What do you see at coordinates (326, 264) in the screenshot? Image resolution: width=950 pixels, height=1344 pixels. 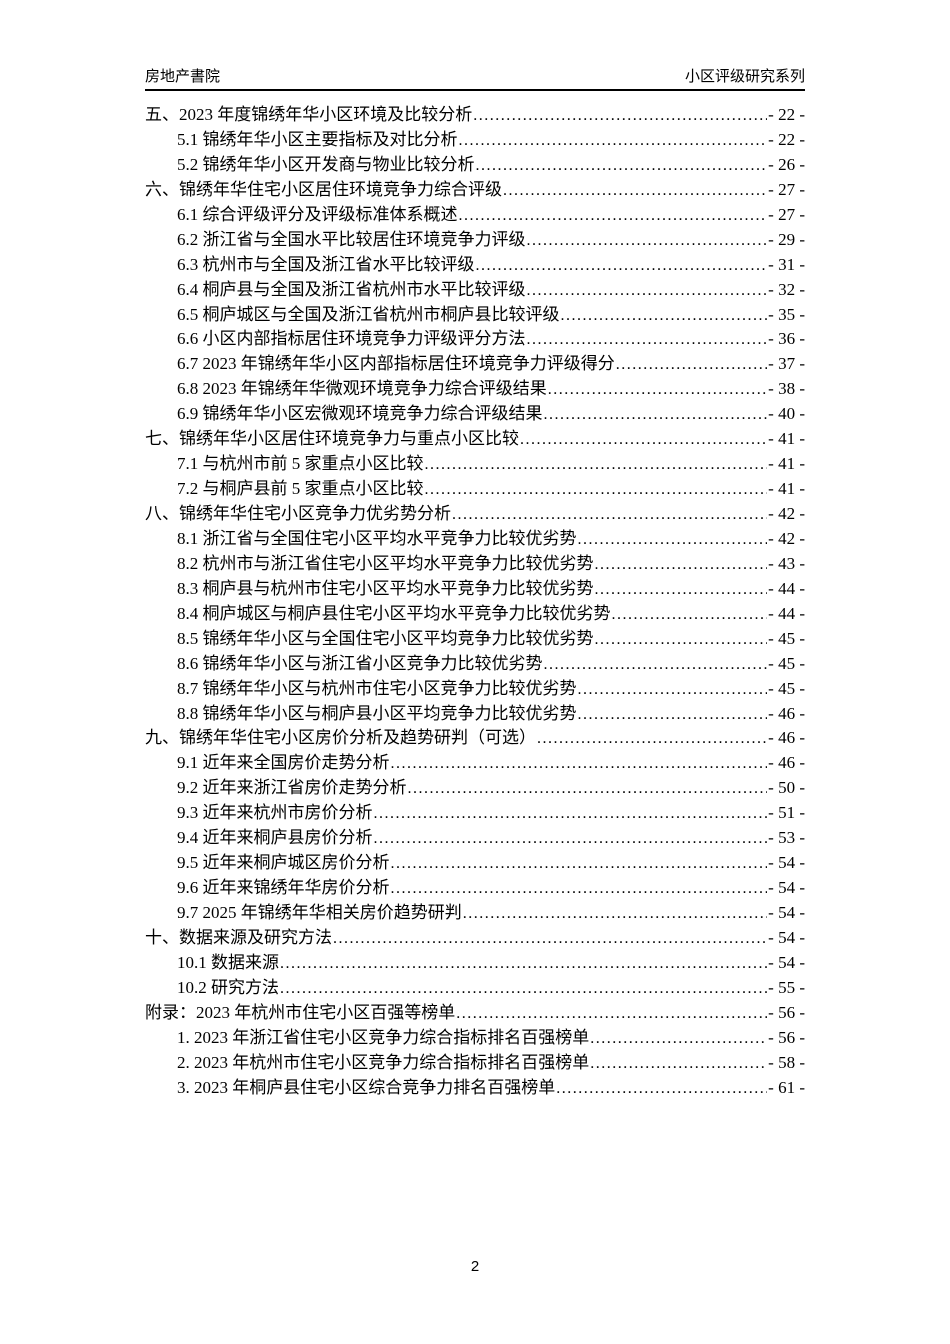 I see `toc-entry-label: 6.3 杭州市与全国及浙江省水平比较评级` at bounding box center [326, 264].